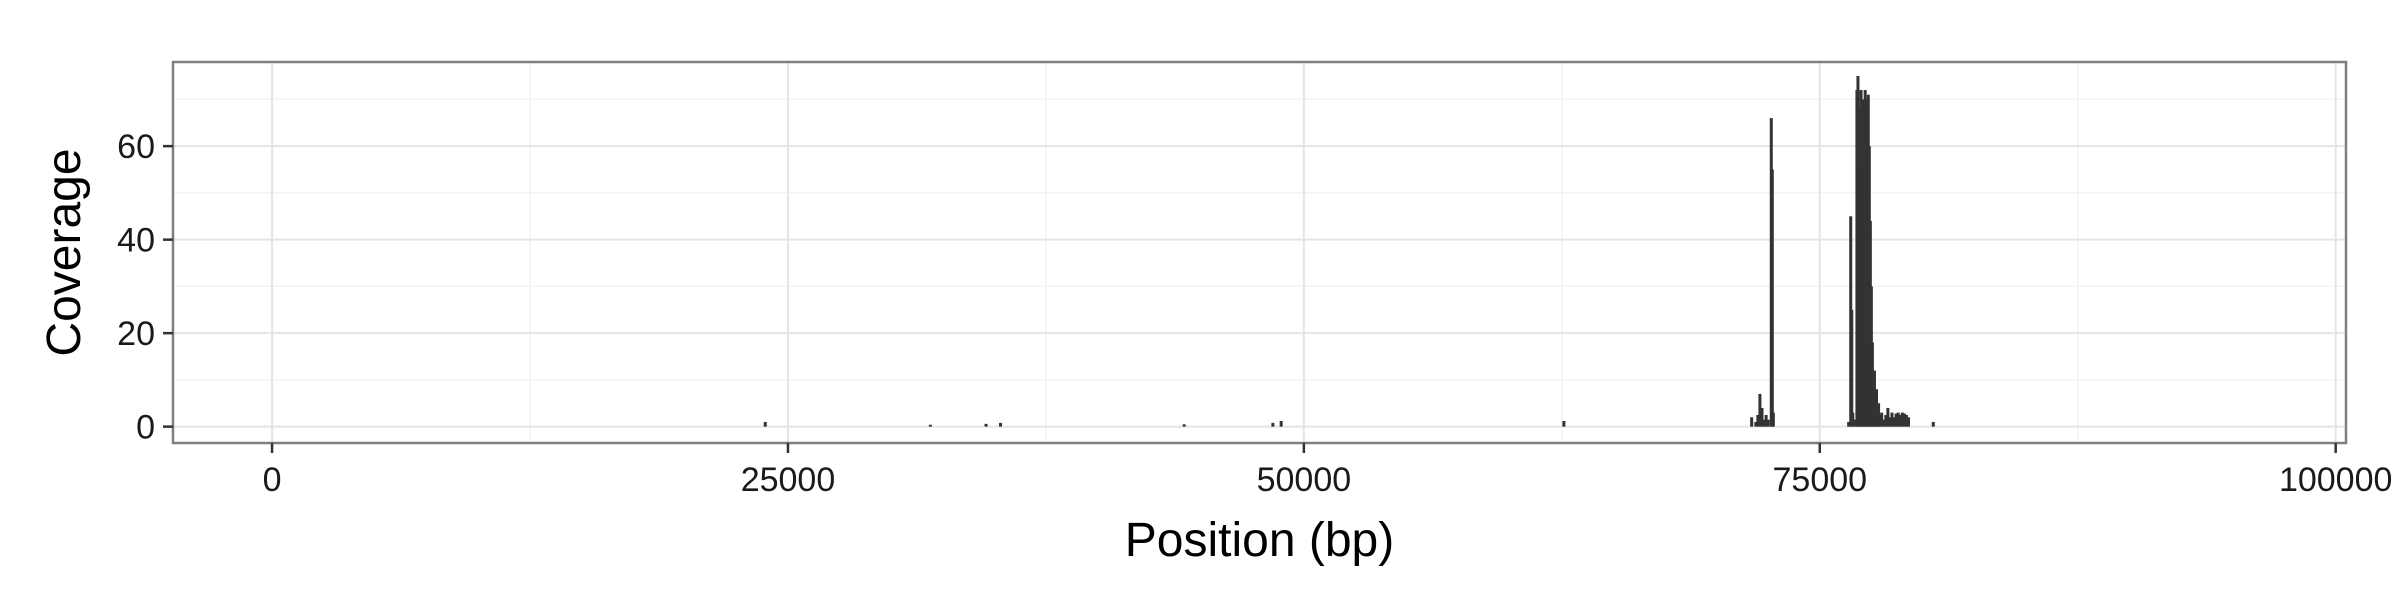  What do you see at coordinates (1259, 540) in the screenshot?
I see `x-axis-title: Position (bp)` at bounding box center [1259, 540].